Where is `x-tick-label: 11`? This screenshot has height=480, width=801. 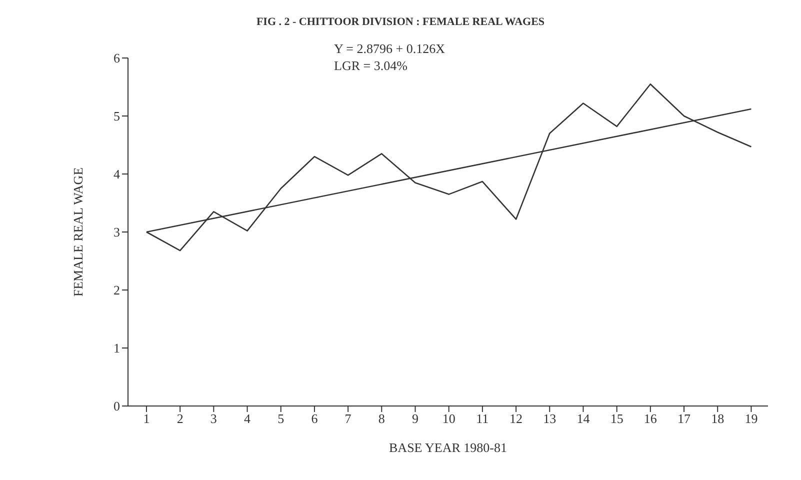
x-tick-label: 11 is located at coordinates (482, 418).